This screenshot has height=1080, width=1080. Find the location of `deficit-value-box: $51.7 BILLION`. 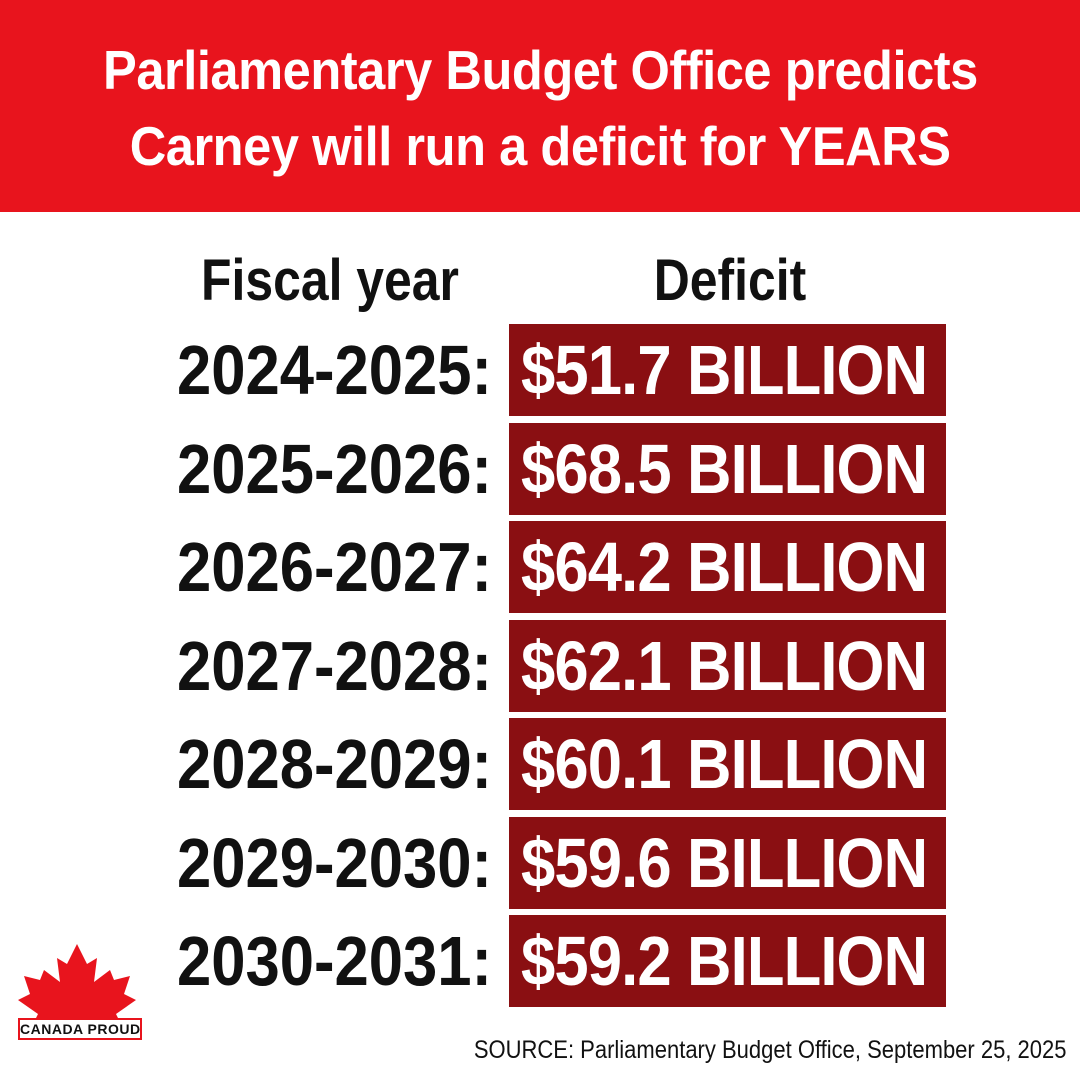

deficit-value-box: $51.7 BILLION is located at coordinates (727, 370).